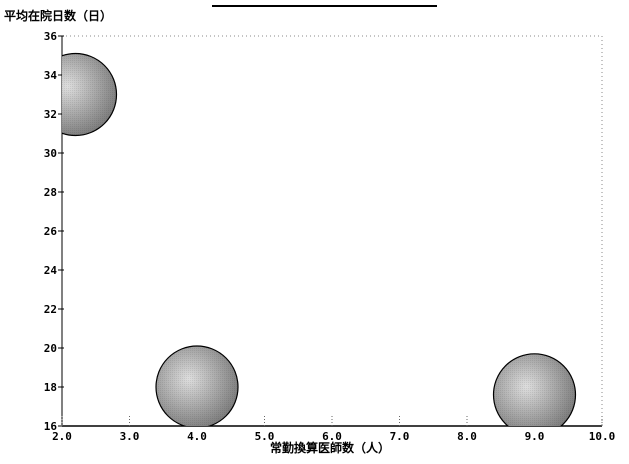 The height and width of the screenshot is (464, 629). What do you see at coordinates (50, 348) in the screenshot?
I see `y-tick-label-2: 20` at bounding box center [50, 348].